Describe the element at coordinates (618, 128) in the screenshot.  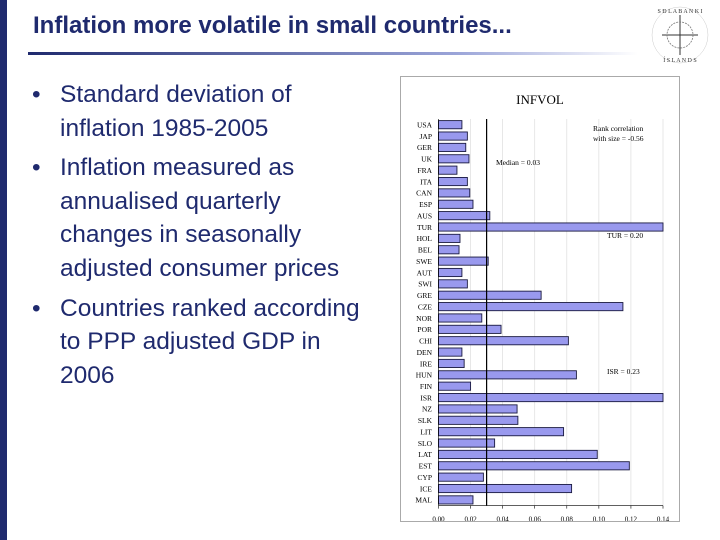
I see `rank-correlation-annotation: Rank correlation` at that location.